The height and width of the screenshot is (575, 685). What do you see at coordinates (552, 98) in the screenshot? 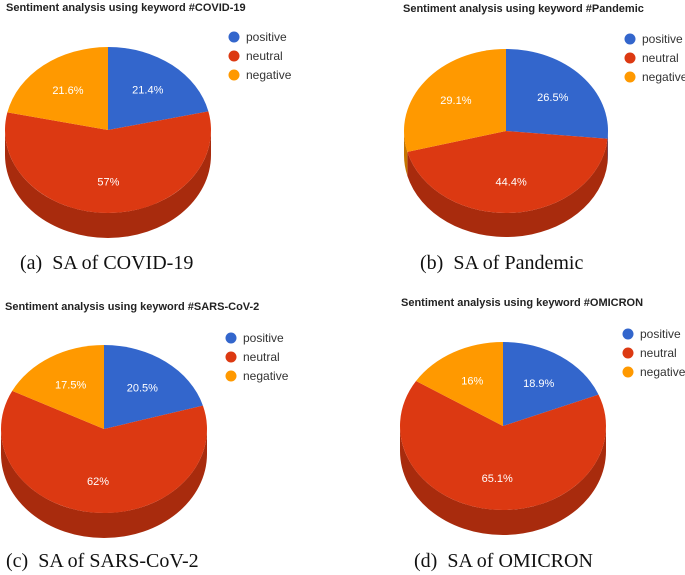
I see `slice-label-positive: 26.5%` at bounding box center [552, 98].